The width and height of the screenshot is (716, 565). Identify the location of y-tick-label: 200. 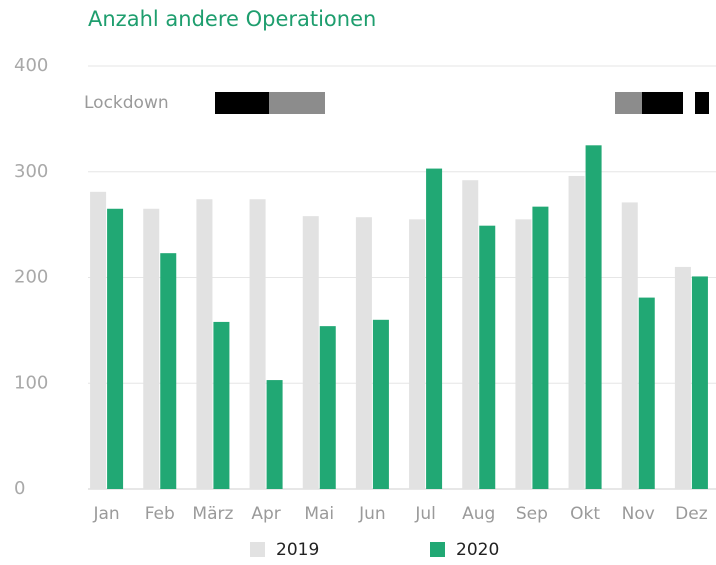
(31, 277).